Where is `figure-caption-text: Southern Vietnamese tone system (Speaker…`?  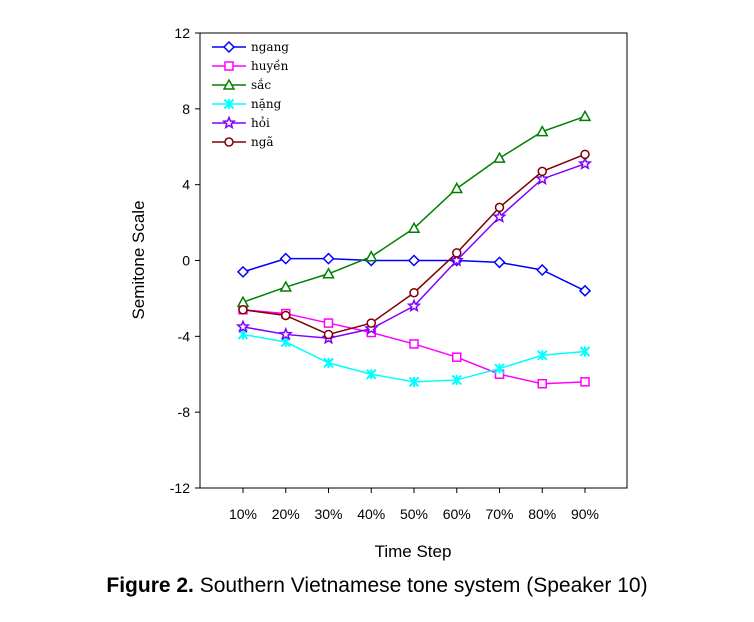
figure-caption-text: Southern Vietnamese tone system (Speaker… is located at coordinates (420, 585).